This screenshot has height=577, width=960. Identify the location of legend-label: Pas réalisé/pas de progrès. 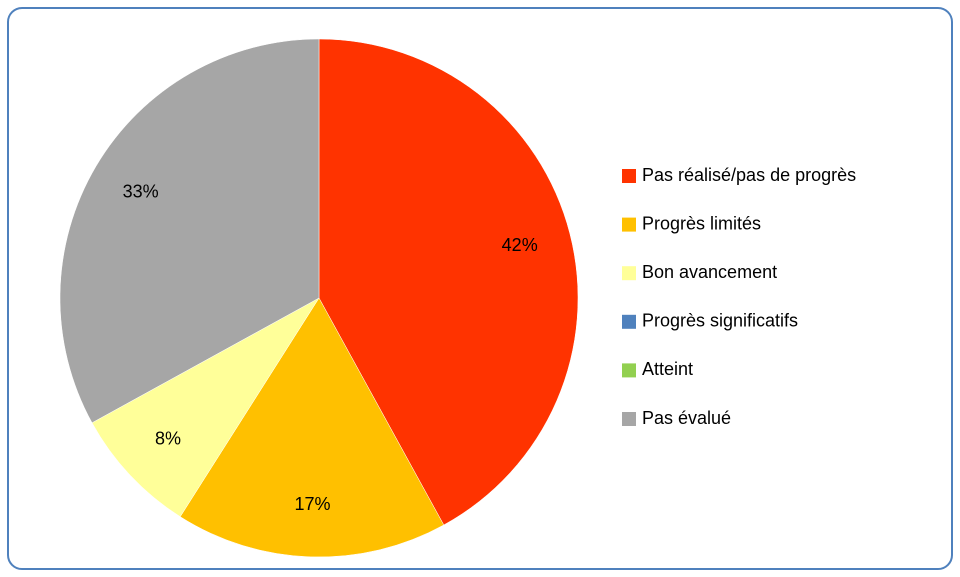
(749, 175).